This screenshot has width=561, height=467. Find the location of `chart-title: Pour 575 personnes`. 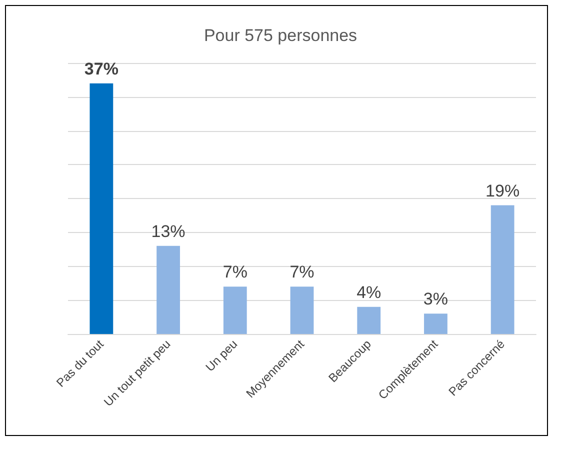

chart-title: Pour 575 personnes is located at coordinates (281, 35).